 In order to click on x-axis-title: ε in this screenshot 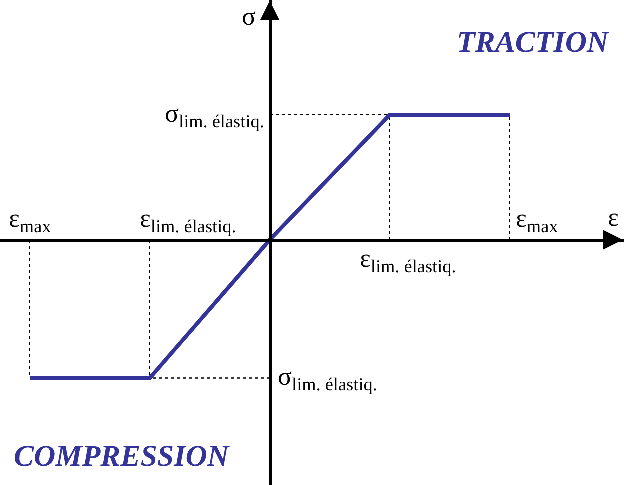, I will do `click(613, 217)`.